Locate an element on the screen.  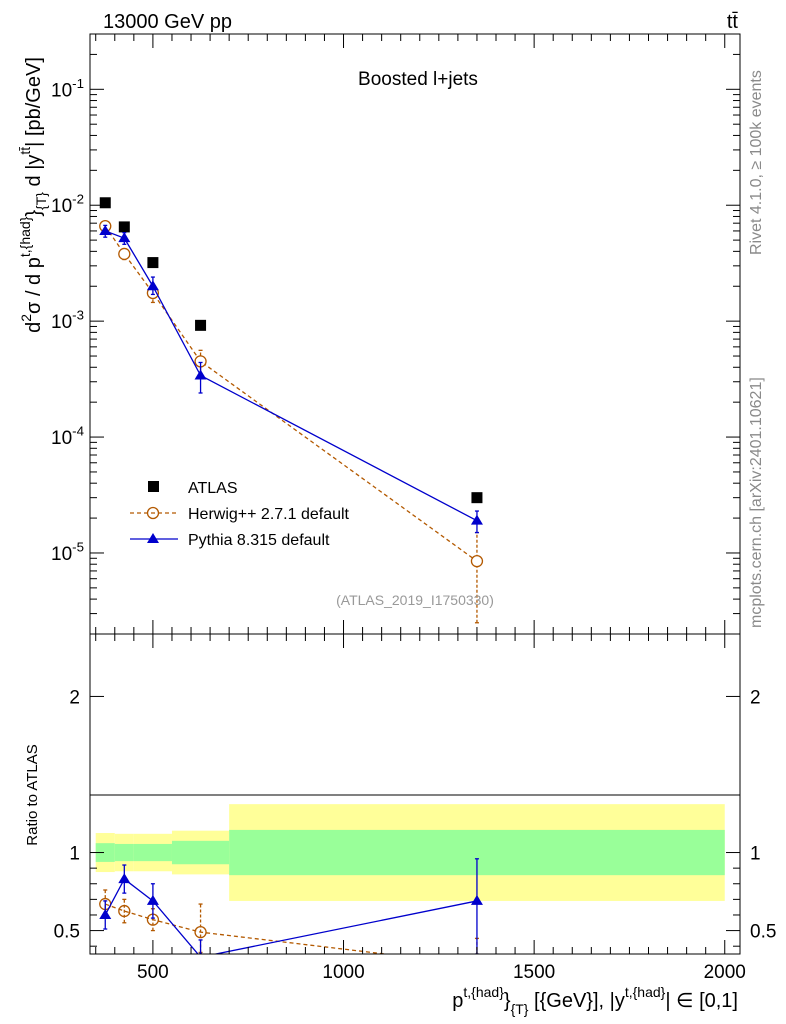
y-tick-label: 10⁻⁴ is located at coordinates (67, 437).